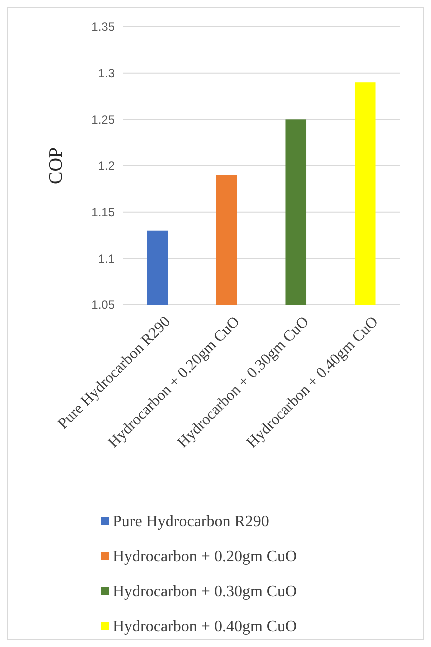  Describe the element at coordinates (107, 259) in the screenshot. I see `y-tick-label: 1.1` at that location.